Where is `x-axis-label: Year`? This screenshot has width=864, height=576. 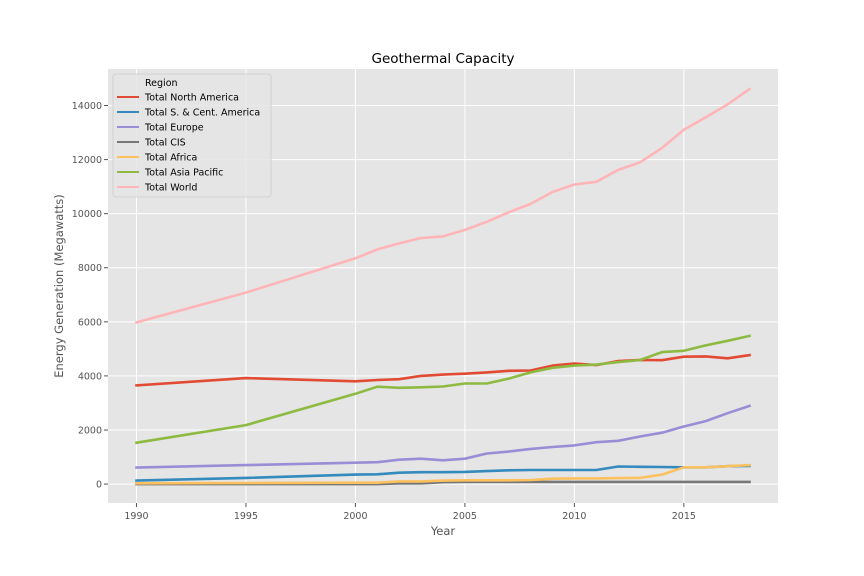
x-axis-label: Year is located at coordinates (443, 531).